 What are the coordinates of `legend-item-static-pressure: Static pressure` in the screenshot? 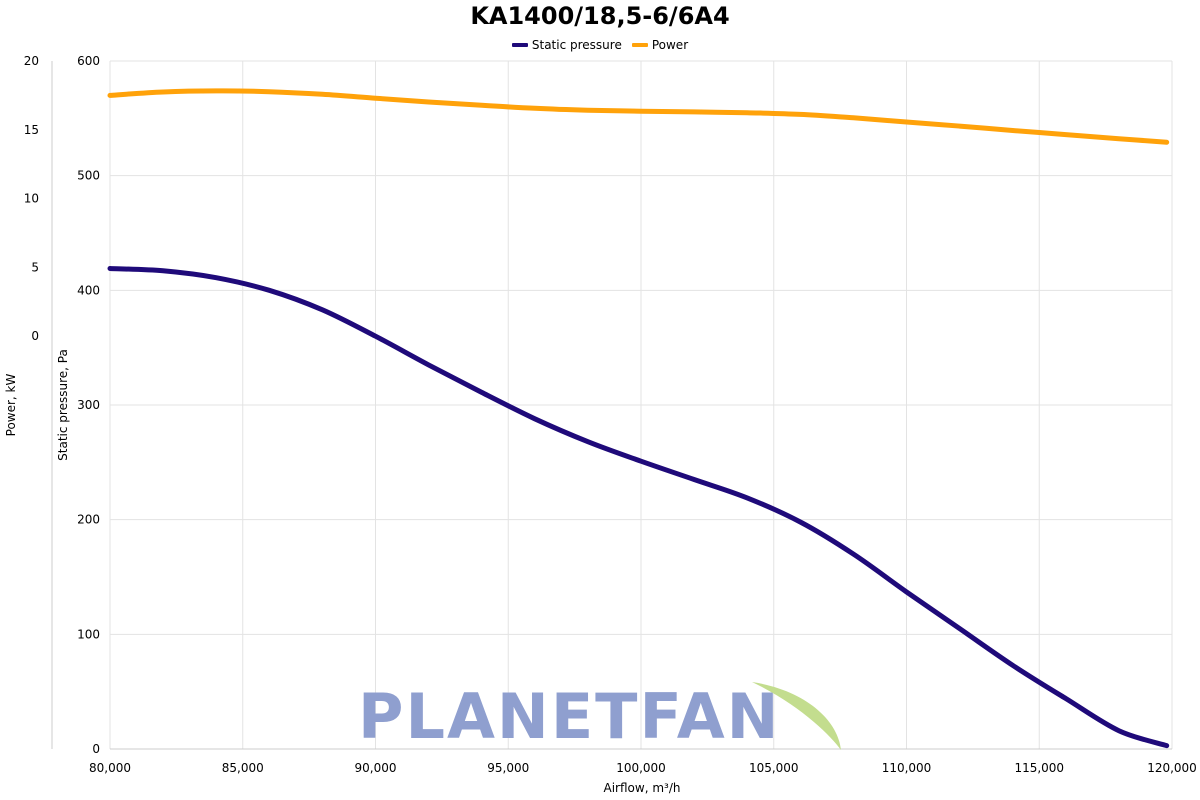 It's located at (566, 45).